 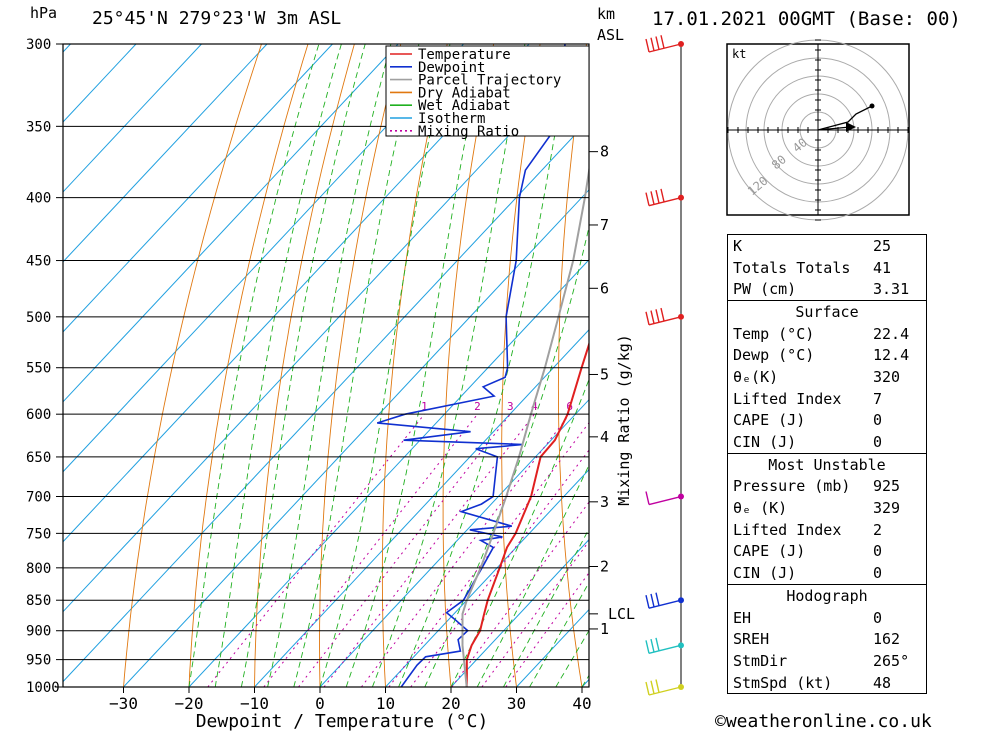 What do you see at coordinates (891, 660) in the screenshot?
I see `index-value: 265°` at bounding box center [891, 660].